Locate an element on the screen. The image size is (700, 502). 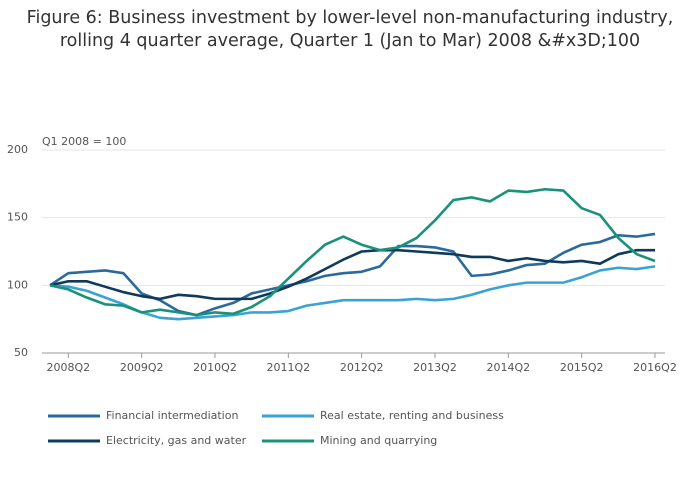
x-tick-label: 2009Q2 is located at coordinates (142, 367).